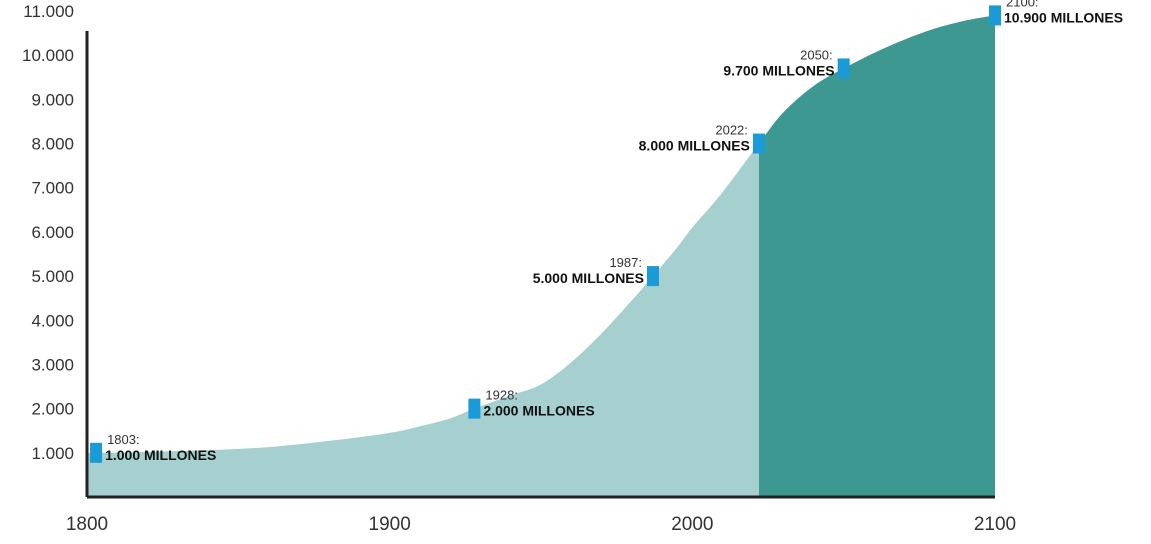 The width and height of the screenshot is (1151, 544). What do you see at coordinates (1022, 4) in the screenshot?
I see `annotation-year: 2100:` at bounding box center [1022, 4].